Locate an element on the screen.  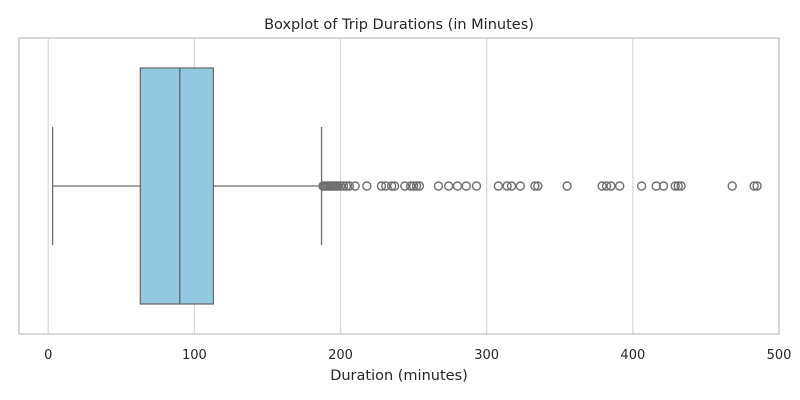
x-tick-label: 300 is located at coordinates (486, 355).